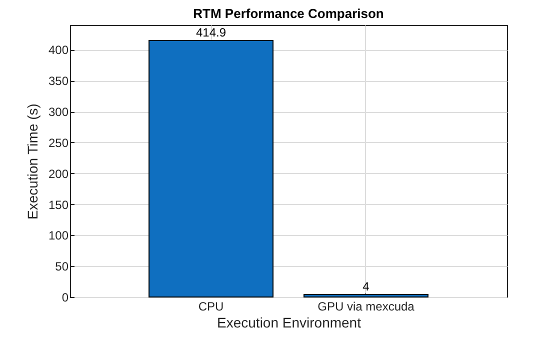 Image resolution: width=560 pixels, height=337 pixels. What do you see at coordinates (58, 173) in the screenshot?
I see `y-tick-label: 200` at bounding box center [58, 173].